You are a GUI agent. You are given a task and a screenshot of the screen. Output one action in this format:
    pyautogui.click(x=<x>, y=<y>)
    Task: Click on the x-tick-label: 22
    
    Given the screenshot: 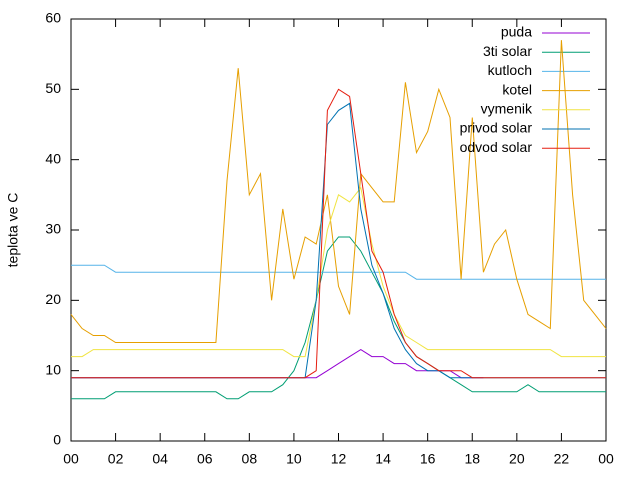 What is the action you would take?
    pyautogui.click(x=562, y=459)
    